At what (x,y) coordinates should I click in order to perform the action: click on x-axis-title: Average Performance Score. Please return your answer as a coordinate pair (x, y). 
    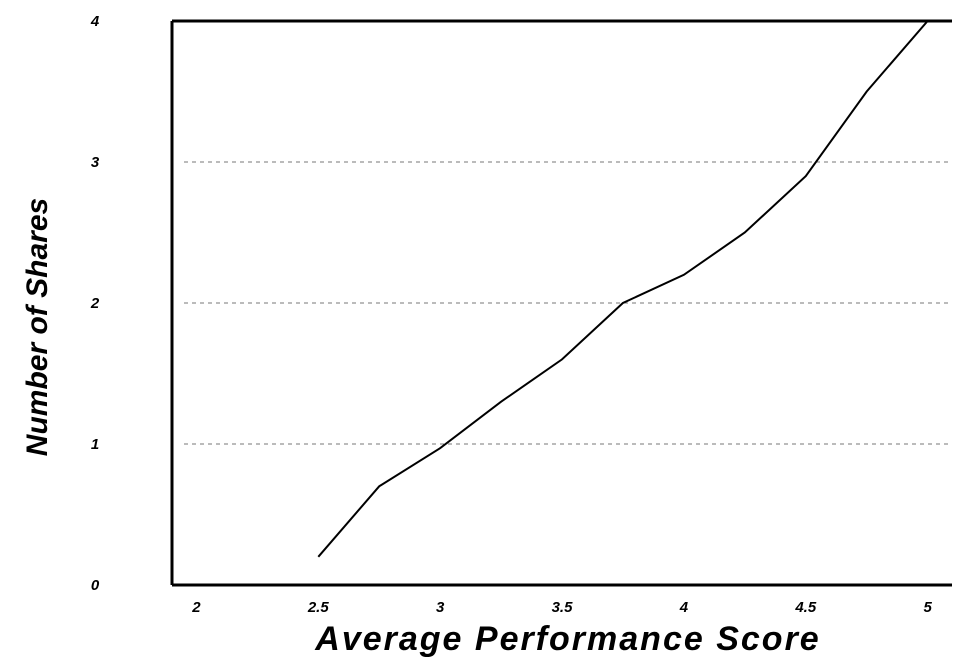
    Looking at the image, I should click on (567, 638).